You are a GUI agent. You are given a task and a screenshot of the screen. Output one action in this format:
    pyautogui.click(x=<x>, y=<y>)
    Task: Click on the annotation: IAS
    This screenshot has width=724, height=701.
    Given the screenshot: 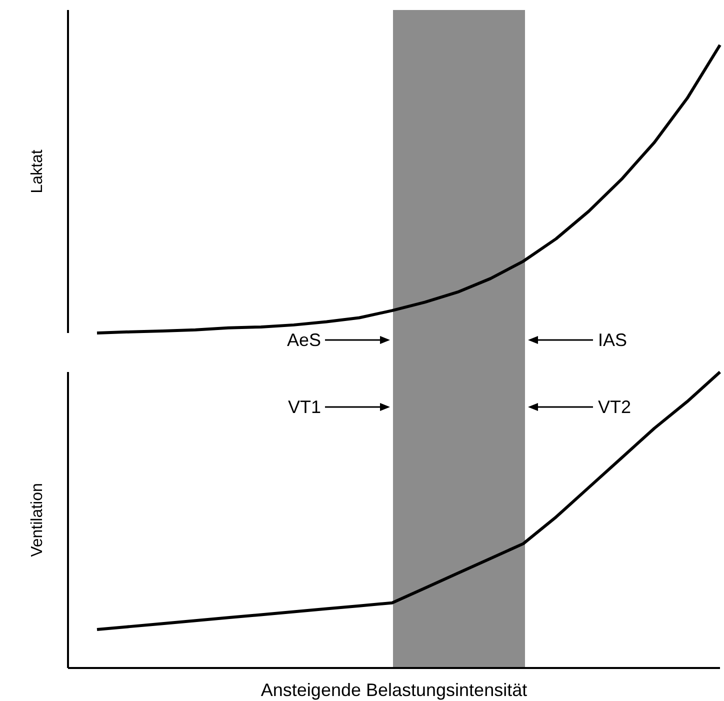 What is the action you would take?
    pyautogui.click(x=613, y=340)
    